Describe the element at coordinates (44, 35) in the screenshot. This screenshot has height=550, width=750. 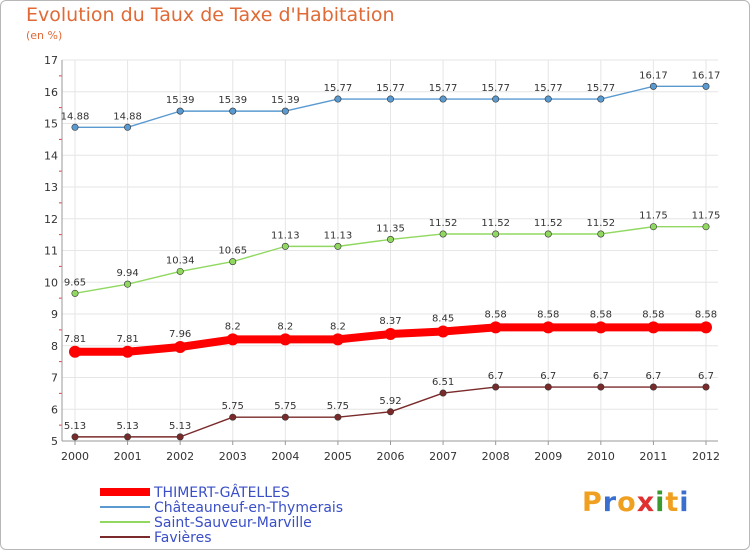
I see `chart-unit-label: (en %)` at that location.